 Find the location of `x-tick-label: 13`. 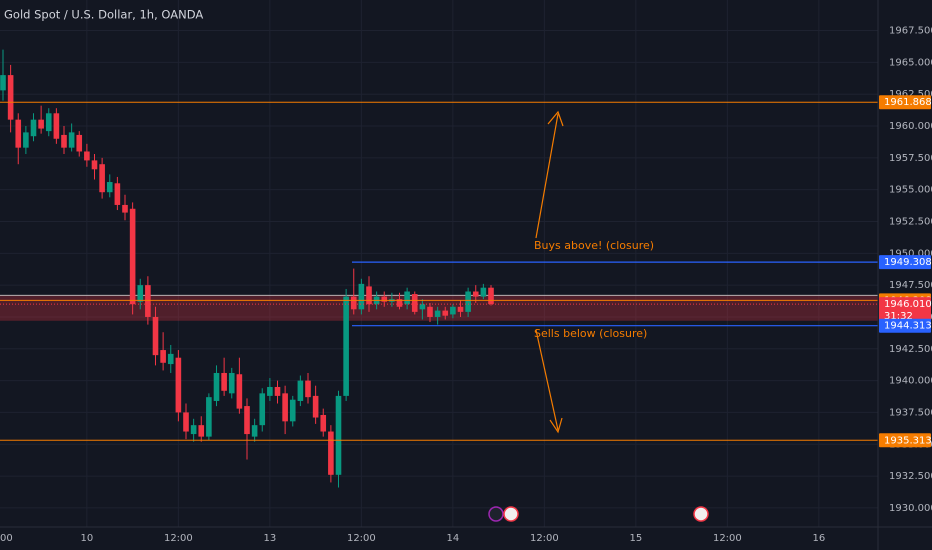

x-tick-label: 13 is located at coordinates (270, 538).